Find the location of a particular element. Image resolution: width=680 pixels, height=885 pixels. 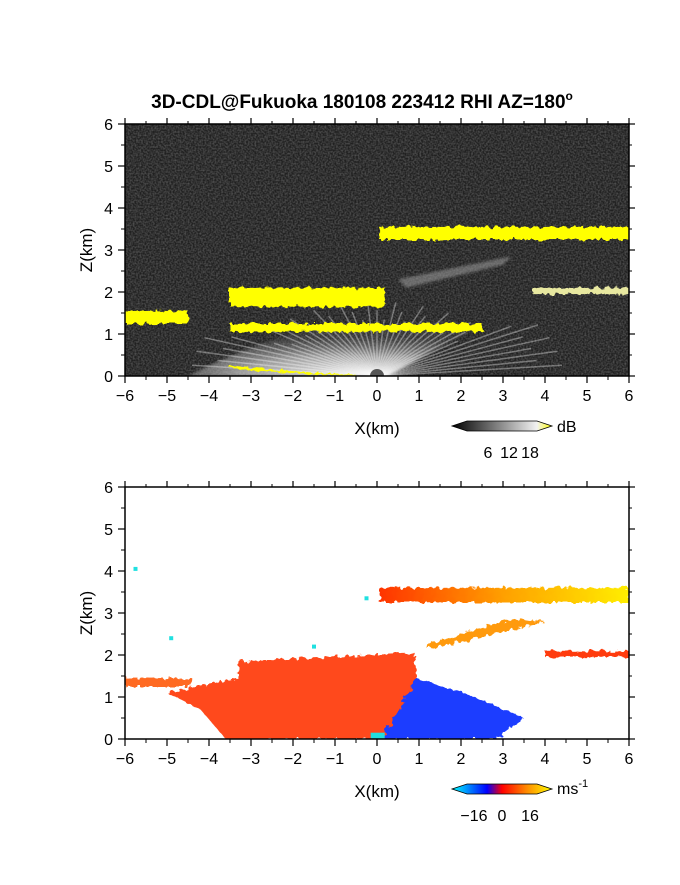

x-tick-label: 2 is located at coordinates (461, 396).